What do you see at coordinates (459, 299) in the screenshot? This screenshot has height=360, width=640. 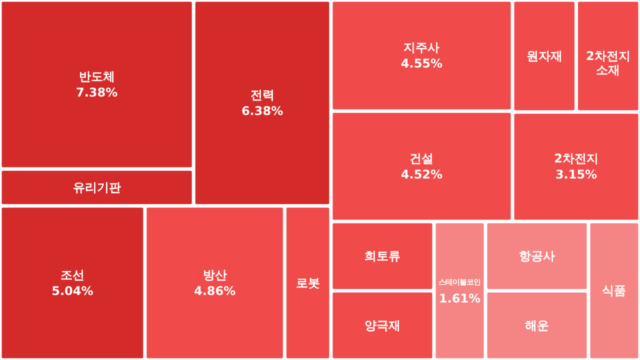 I see `data-label: 1.61%` at bounding box center [459, 299].